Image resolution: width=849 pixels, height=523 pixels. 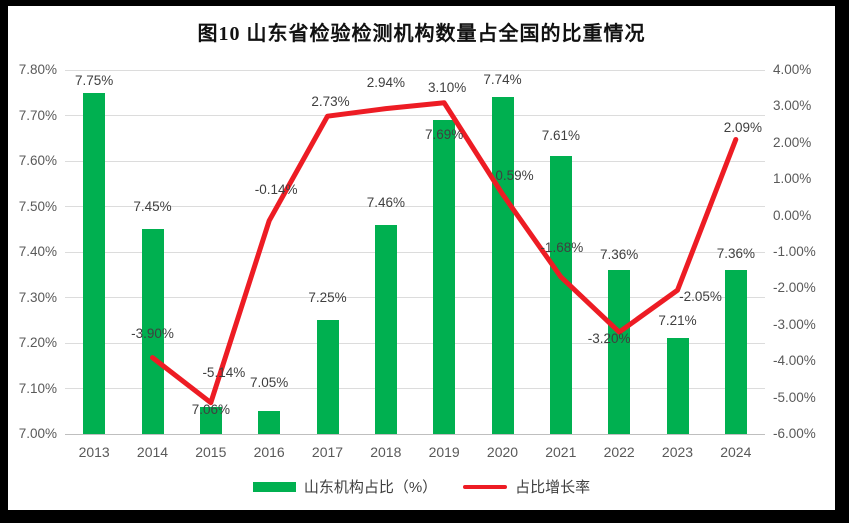 What do you see at coordinates (485, 486) in the screenshot?
I see `line-series-swatch` at bounding box center [485, 486].